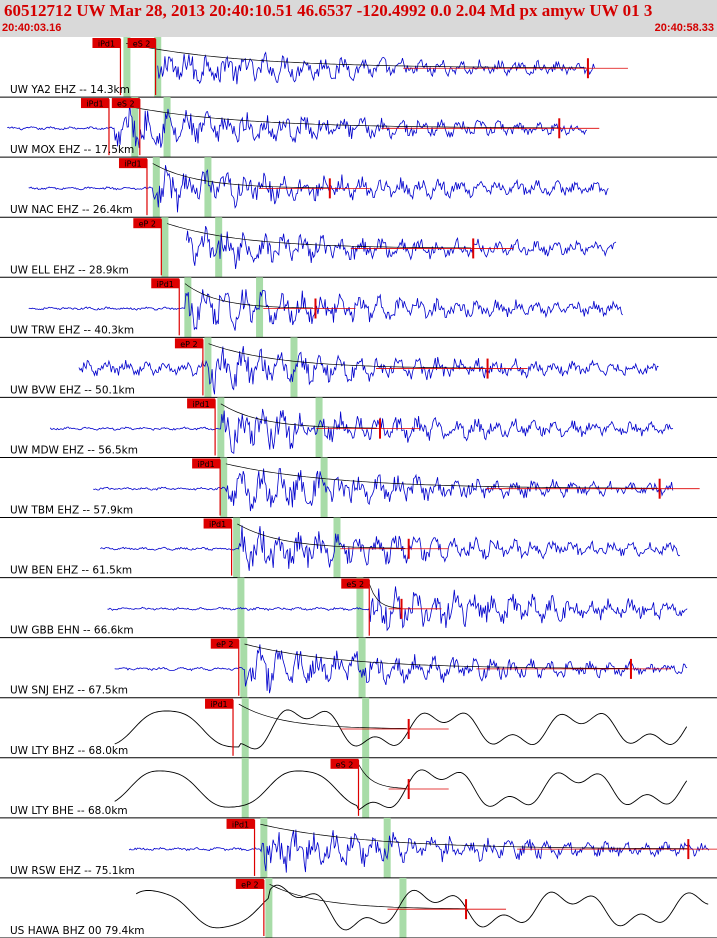  I want to click on trace-row: eP 2 US HAWA BHZ 00 79.4km, so click(358, 907).